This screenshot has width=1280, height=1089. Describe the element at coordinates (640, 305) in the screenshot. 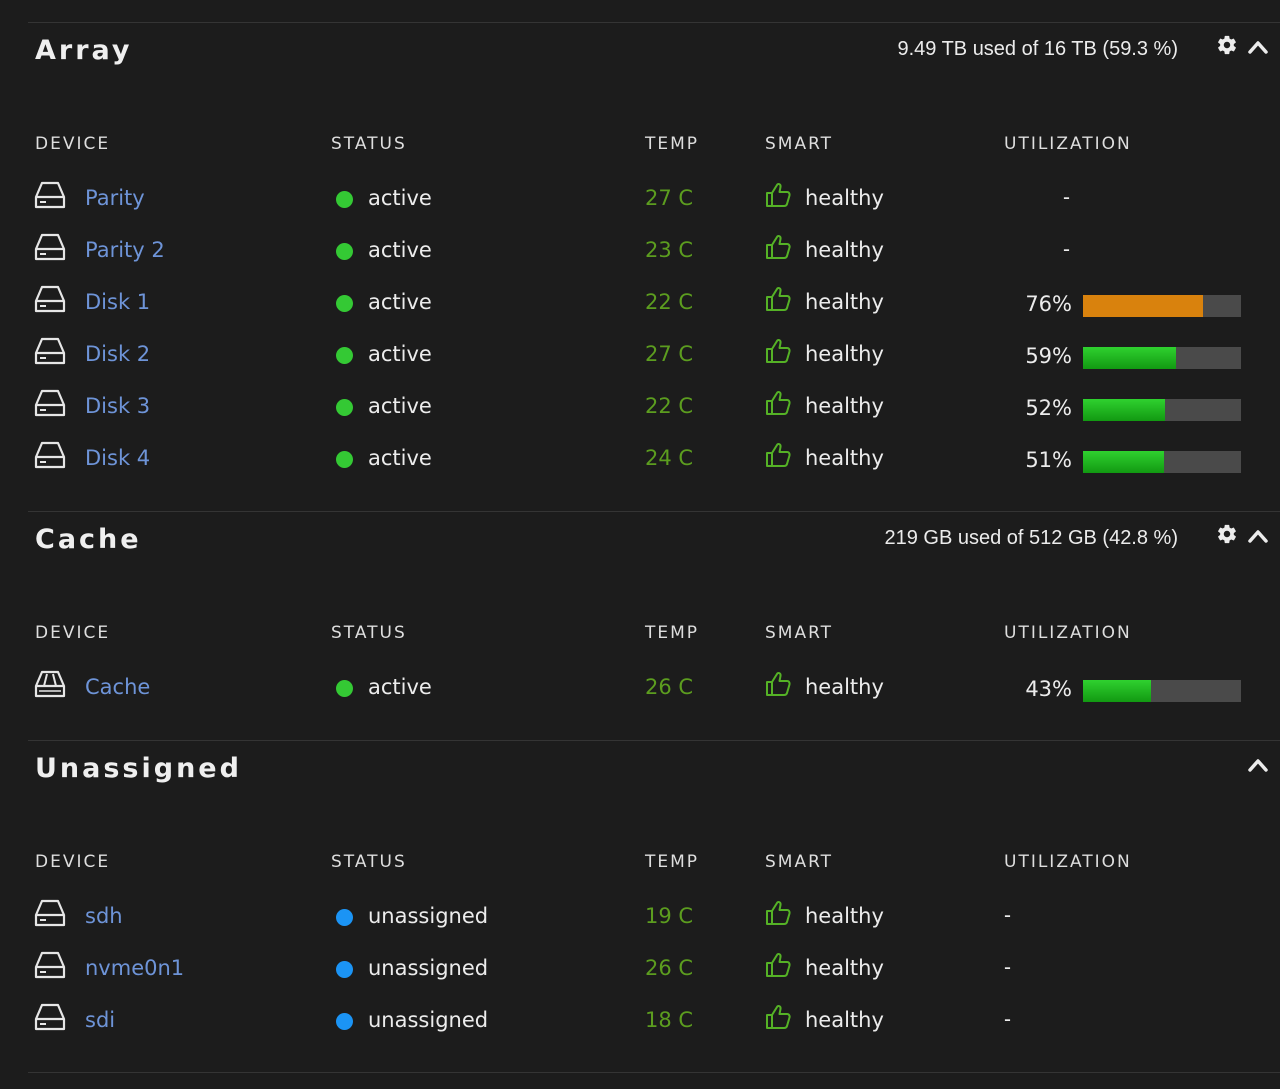

I see `device-row: Disk 1 active 22 C healthy 76%` at that location.